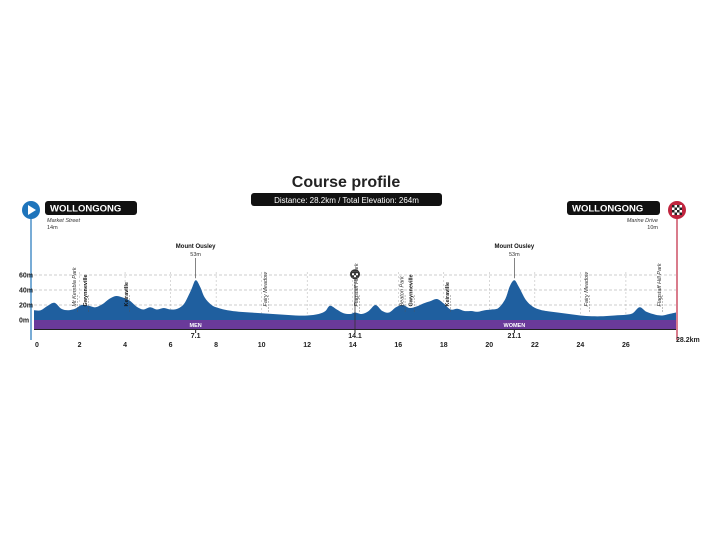 The width and height of the screenshot is (712, 534). I want to click on x-tick-label: 14, so click(353, 345).